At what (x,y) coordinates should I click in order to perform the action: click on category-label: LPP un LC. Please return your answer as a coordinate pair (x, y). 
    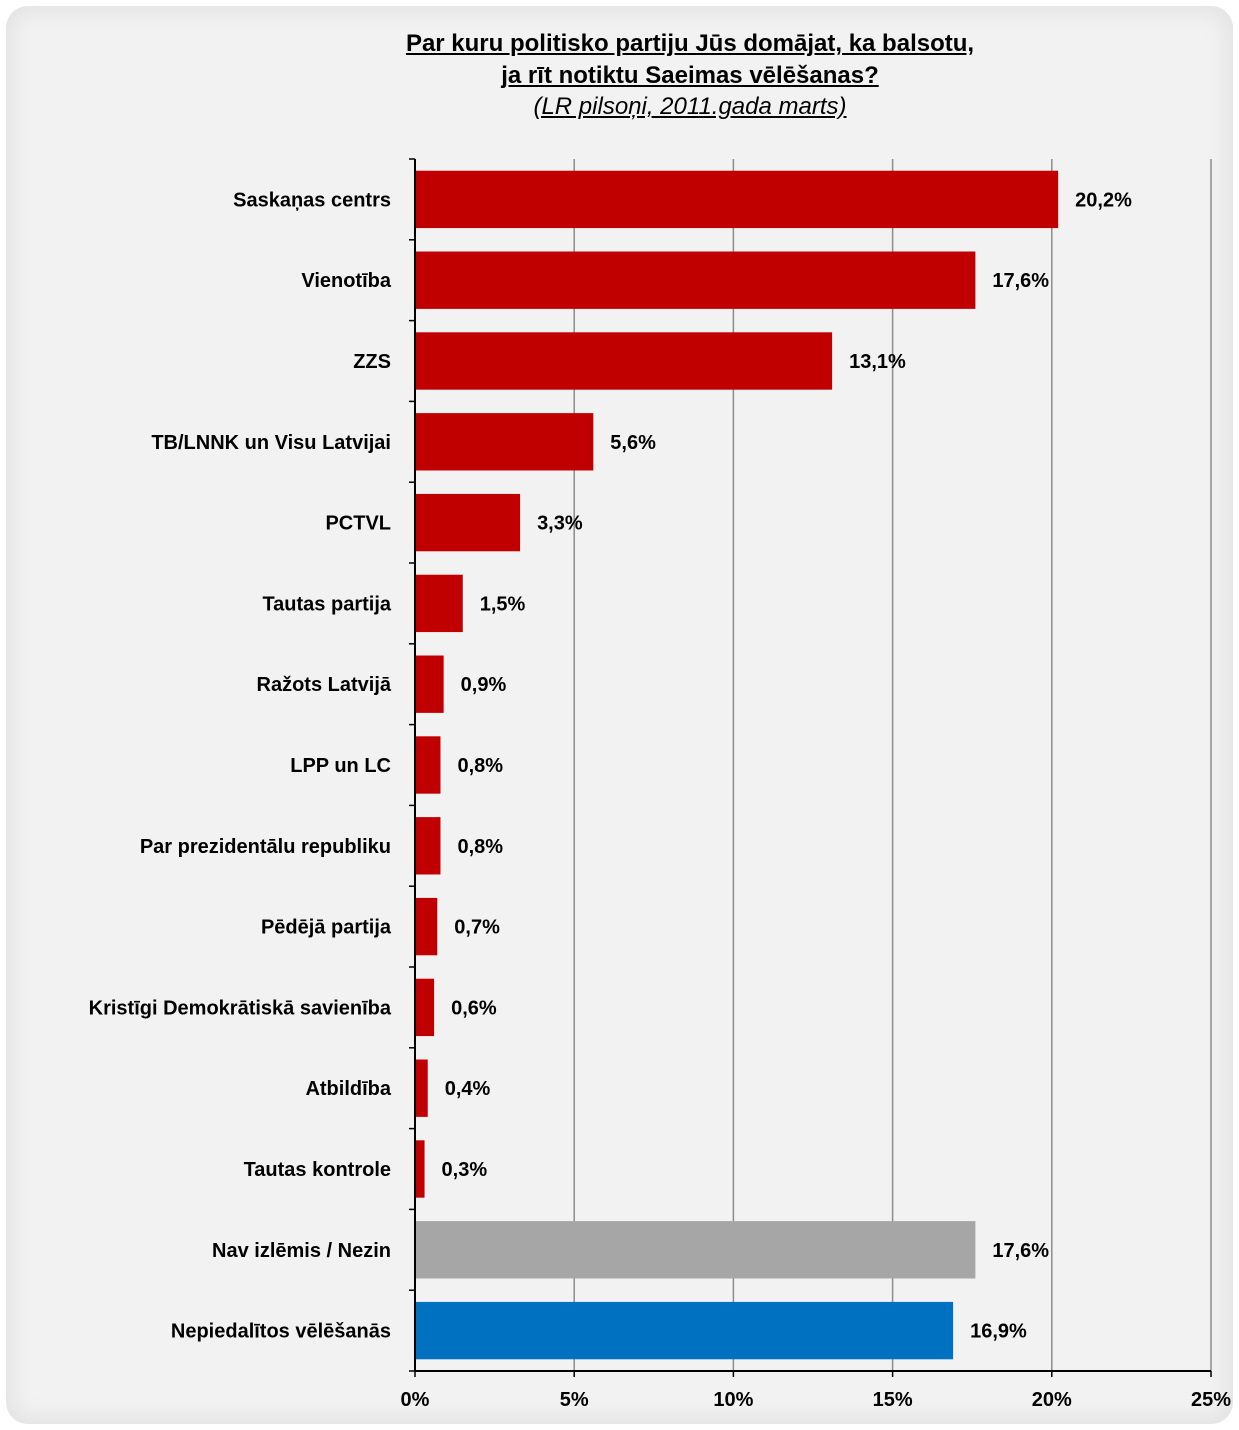
    Looking at the image, I should click on (340, 766).